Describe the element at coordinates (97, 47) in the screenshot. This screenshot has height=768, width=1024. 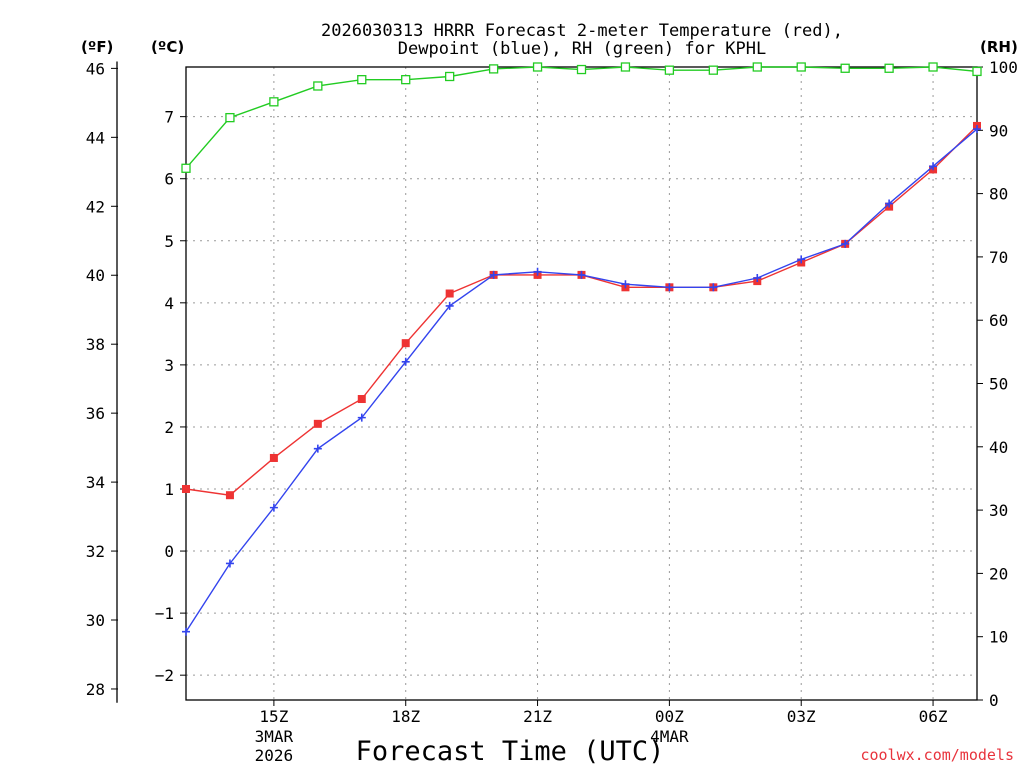
I see `unit-label-fahrenheit: (ºF)` at that location.